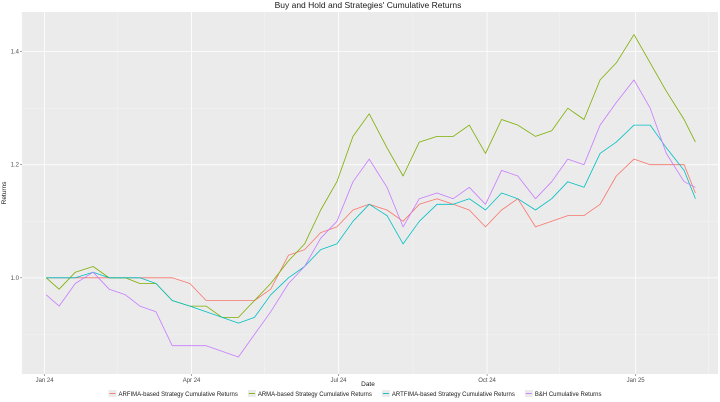 The width and height of the screenshot is (720, 402). I want to click on x-tick-label: Oct 24, so click(487, 381).